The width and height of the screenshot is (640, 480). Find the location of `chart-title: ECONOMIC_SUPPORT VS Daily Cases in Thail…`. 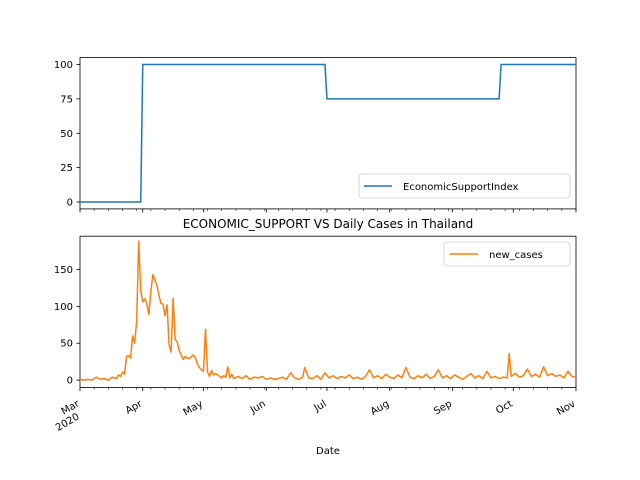

chart-title: ECONOMIC_SUPPORT VS Daily Cases in Thail… is located at coordinates (328, 224).